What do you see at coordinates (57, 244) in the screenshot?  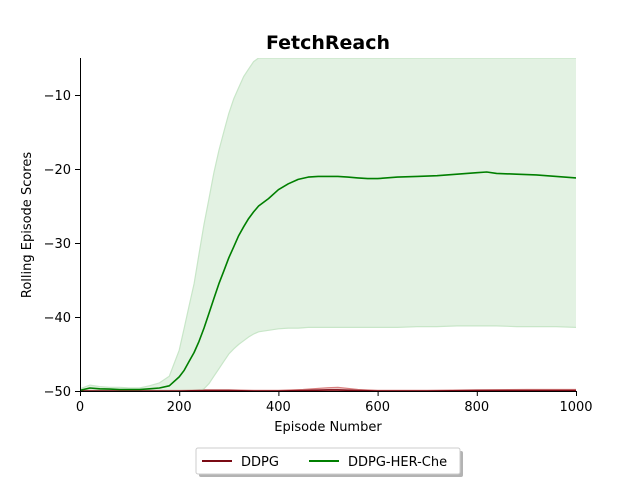 I see `y-tick-label: −30` at bounding box center [57, 244].